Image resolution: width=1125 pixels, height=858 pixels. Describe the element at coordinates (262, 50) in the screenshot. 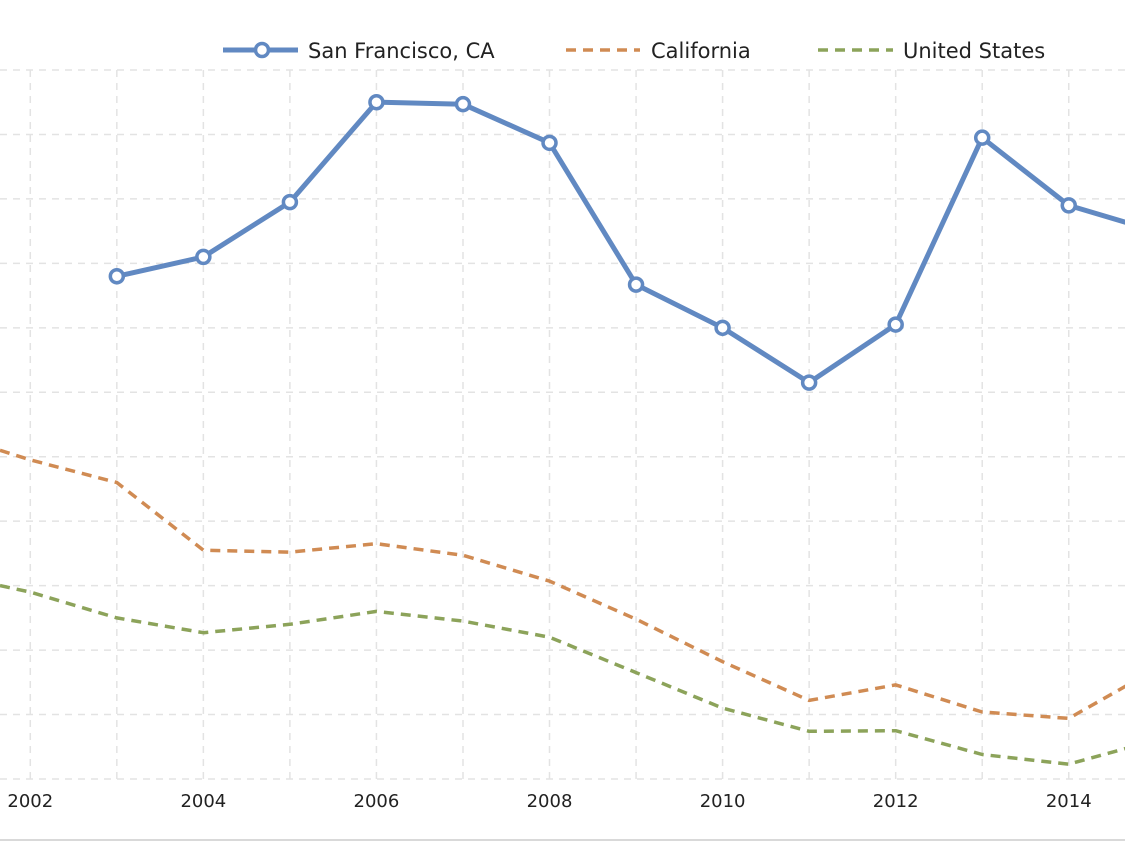

I see `legend-swatch-marker-san-francisco` at that location.